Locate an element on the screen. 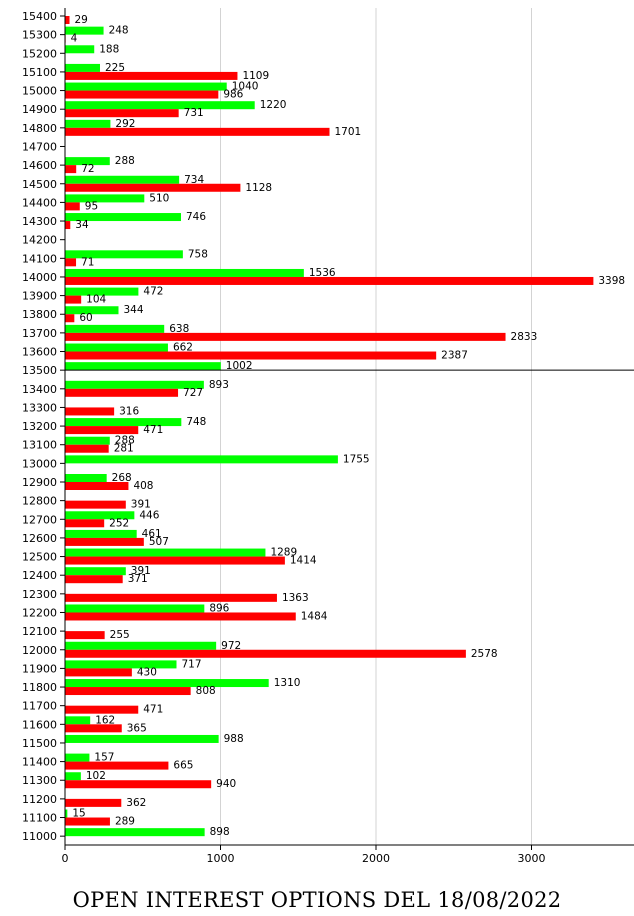 The width and height of the screenshot is (634, 916). value-label-green-14500: 734 is located at coordinates (194, 180).